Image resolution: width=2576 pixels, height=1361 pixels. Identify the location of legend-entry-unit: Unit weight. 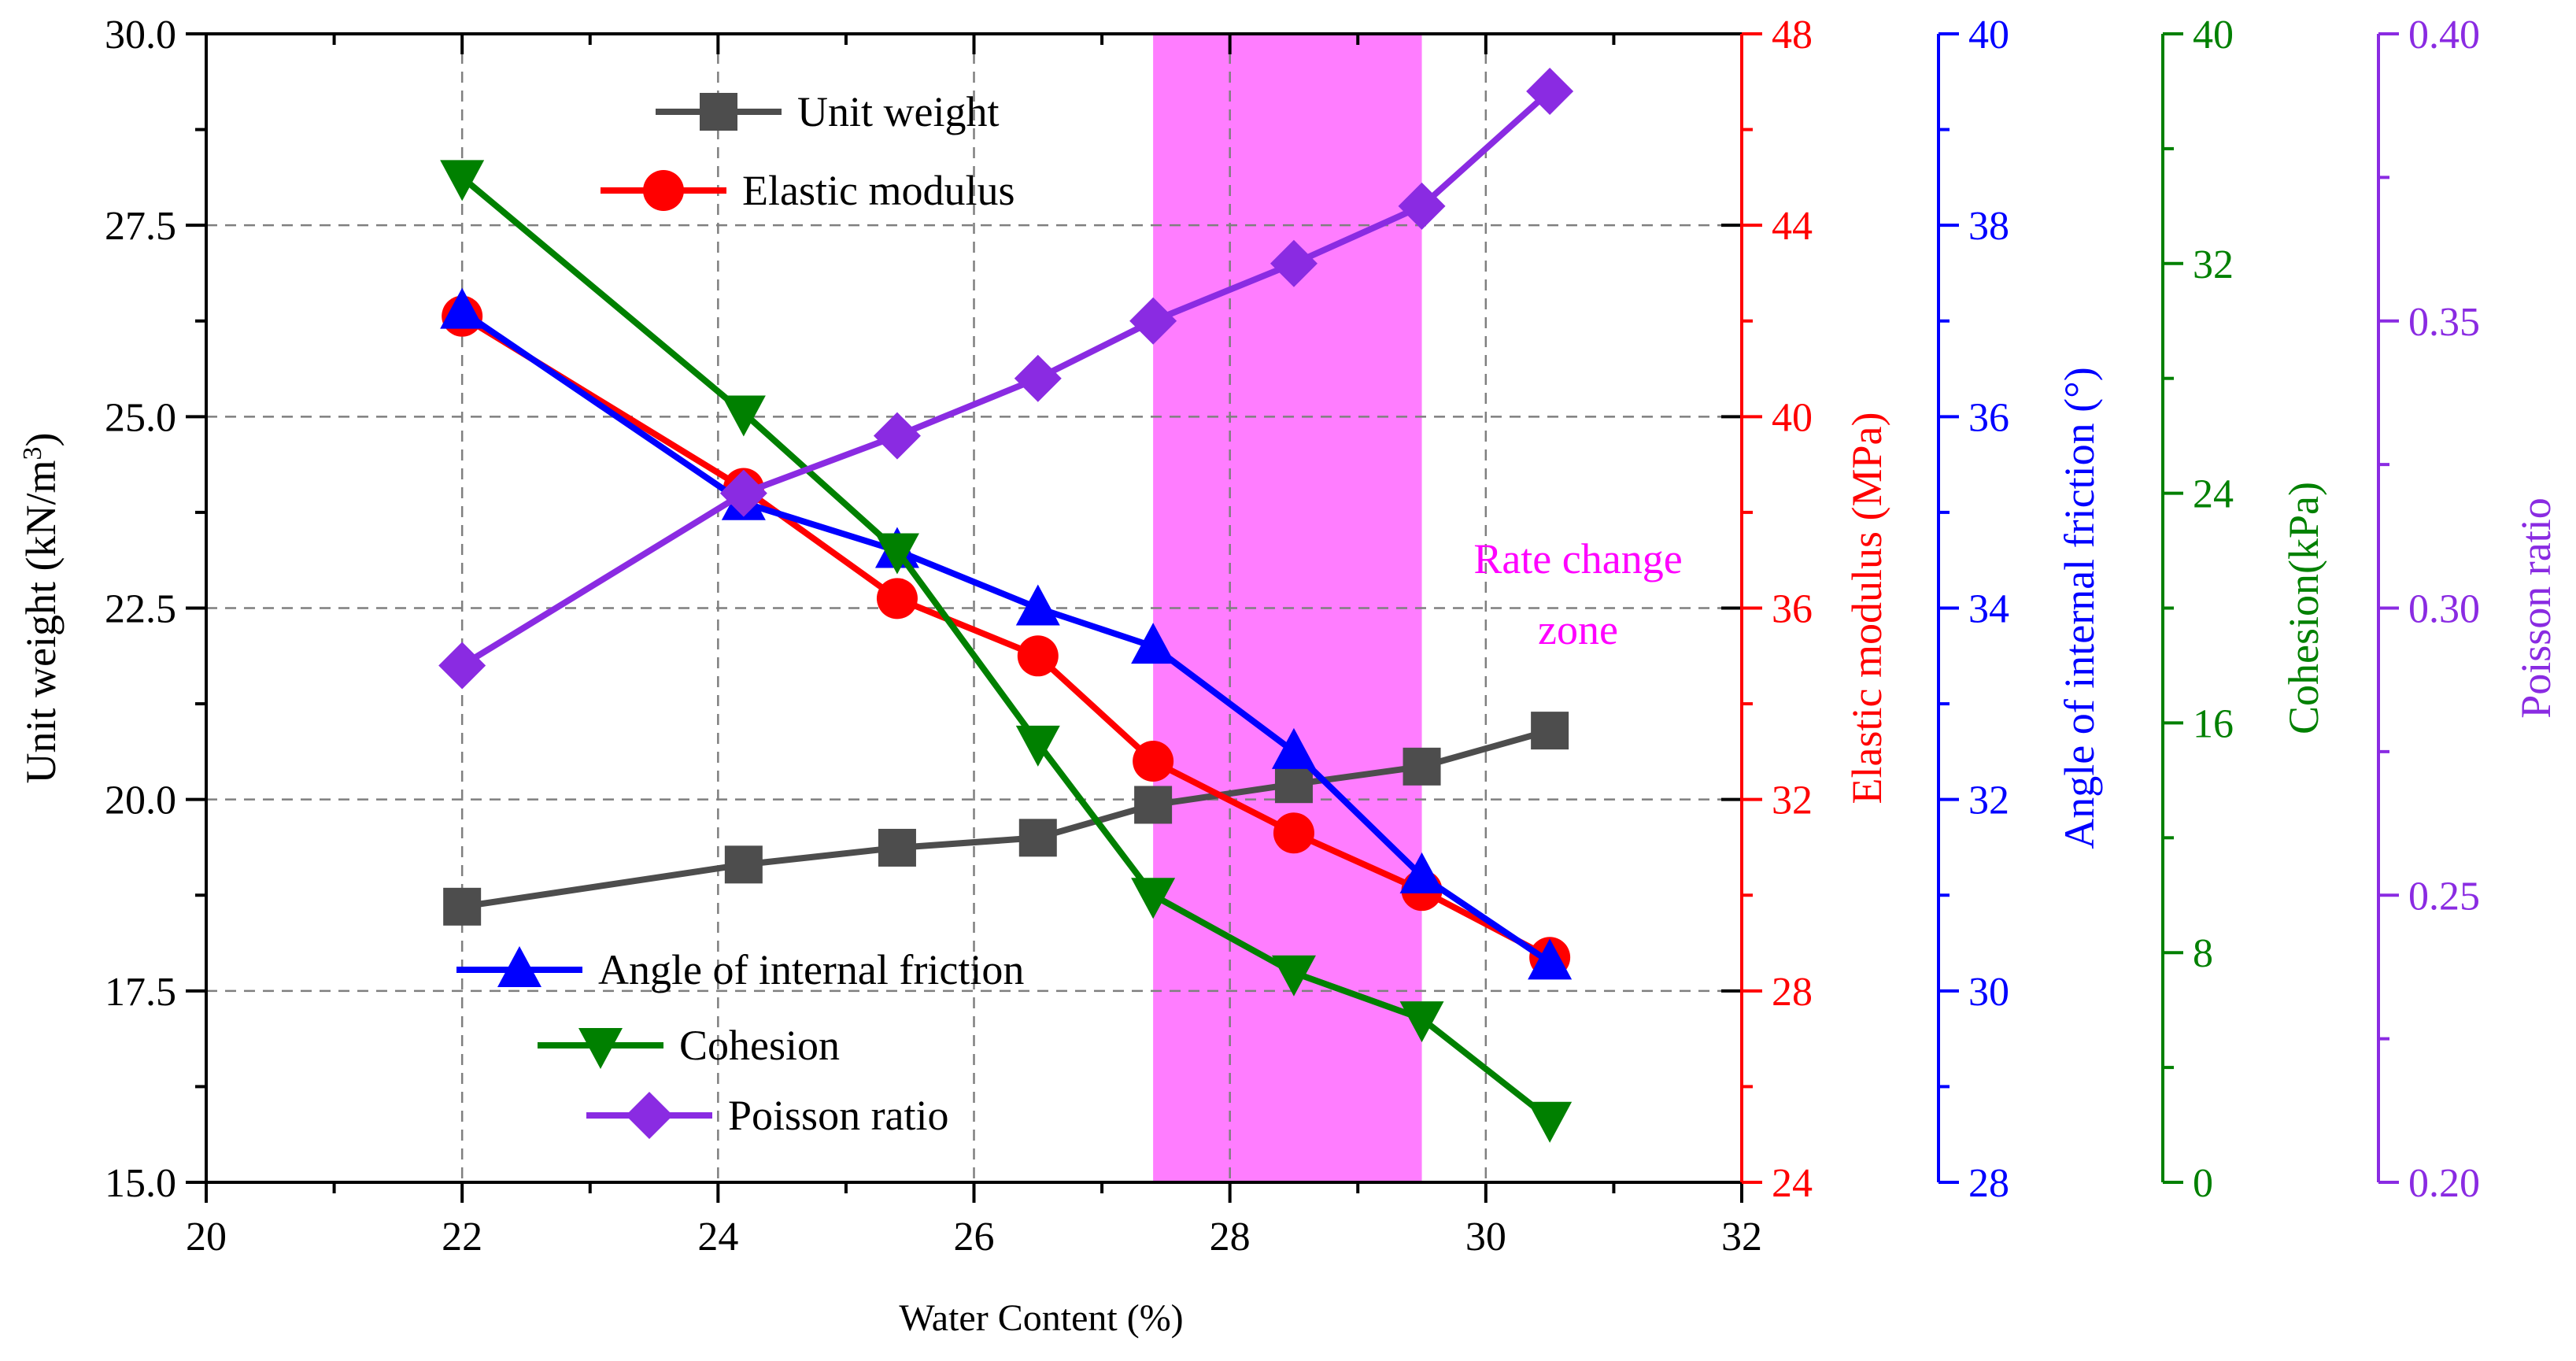
(827, 111).